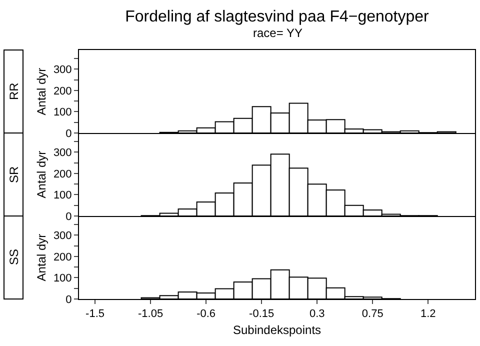 The image size is (480, 346). What do you see at coordinates (373, 314) in the screenshot?
I see `x-tick-label: 0.75` at bounding box center [373, 314].